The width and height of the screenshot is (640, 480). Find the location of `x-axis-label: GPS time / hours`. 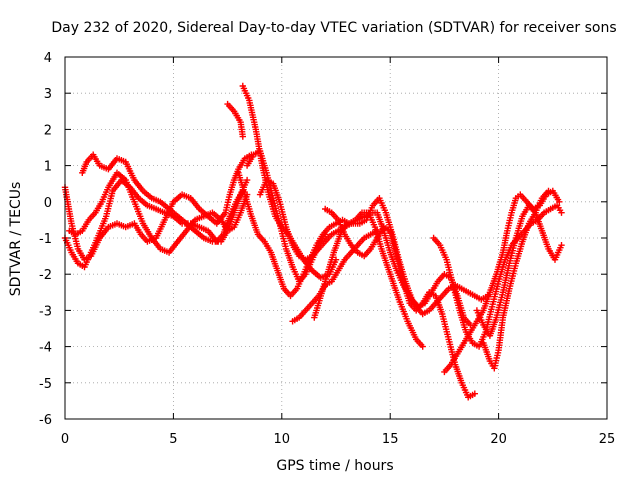

x-axis-label: GPS time / hours is located at coordinates (334, 466).